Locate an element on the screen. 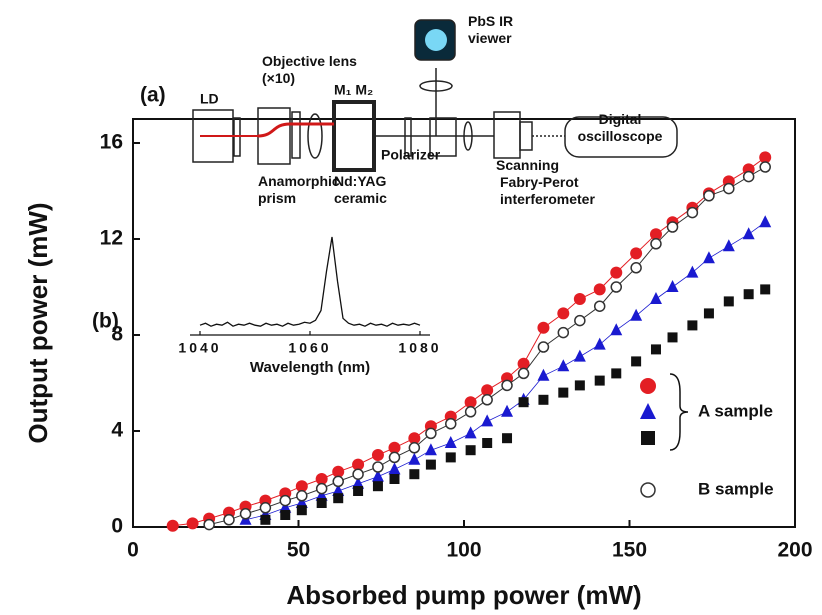  panel-label: (b) is located at coordinates (105, 321).